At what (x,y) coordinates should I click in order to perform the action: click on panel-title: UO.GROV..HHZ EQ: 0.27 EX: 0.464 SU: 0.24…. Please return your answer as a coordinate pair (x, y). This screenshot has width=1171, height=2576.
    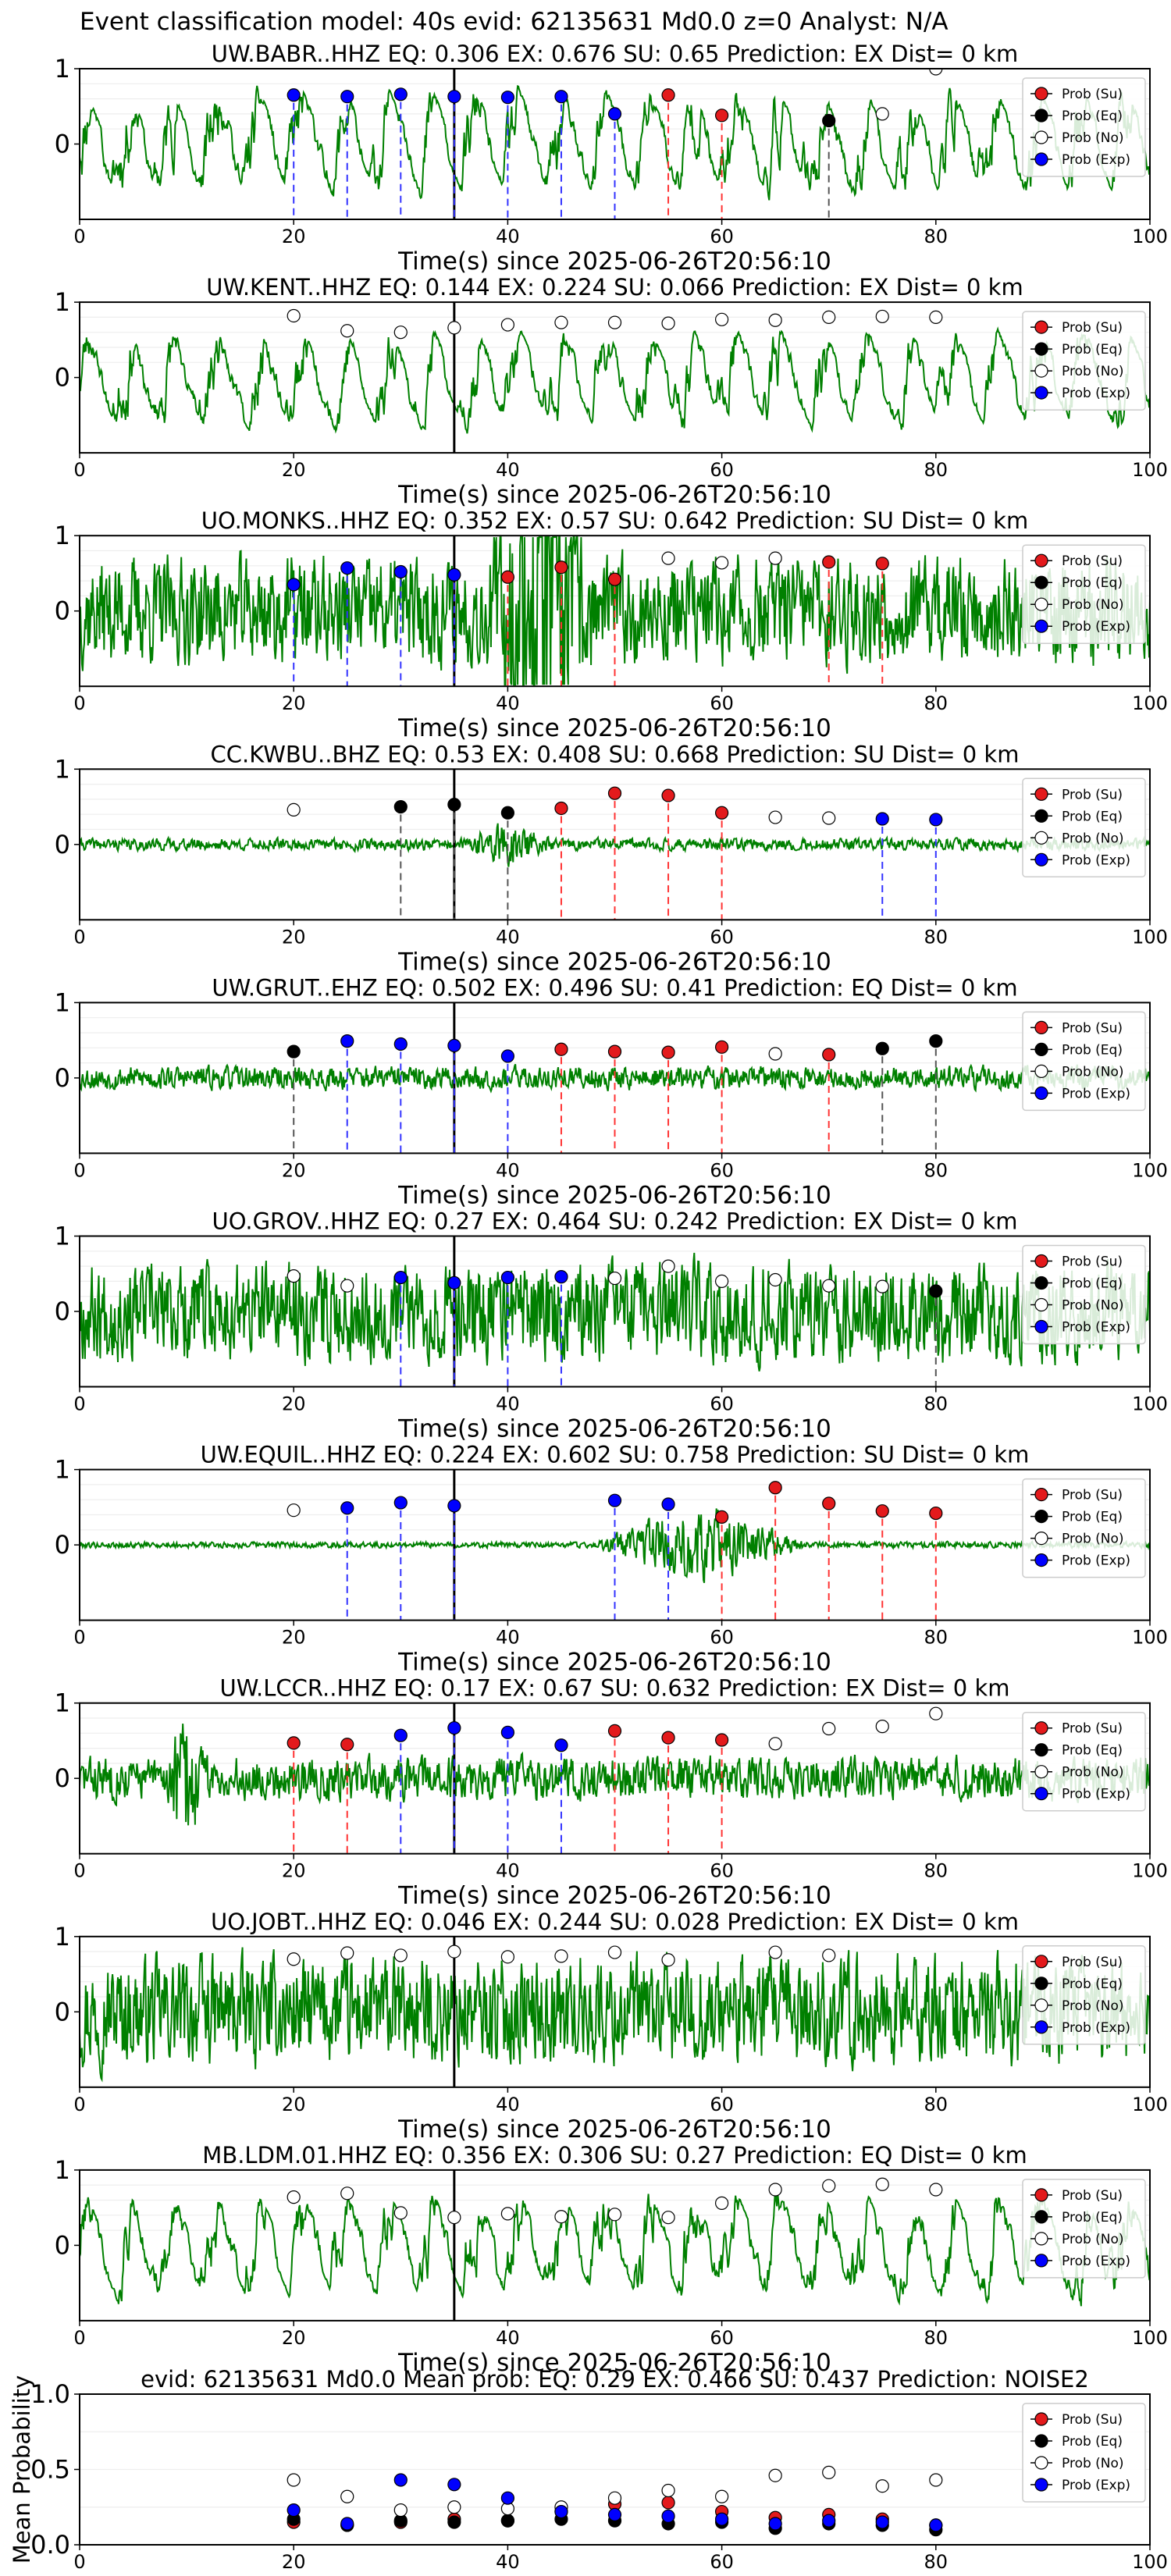
    Looking at the image, I should click on (614, 1221).